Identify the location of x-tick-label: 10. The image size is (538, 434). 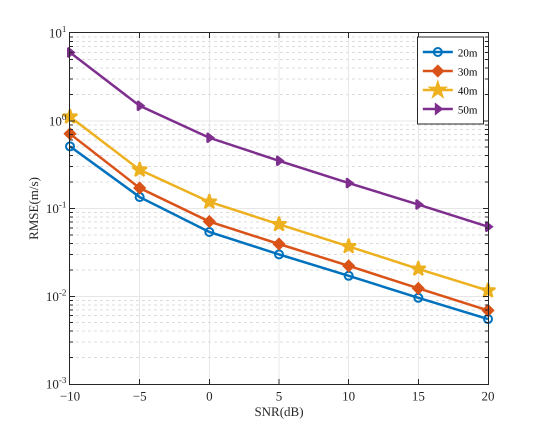
(349, 396).